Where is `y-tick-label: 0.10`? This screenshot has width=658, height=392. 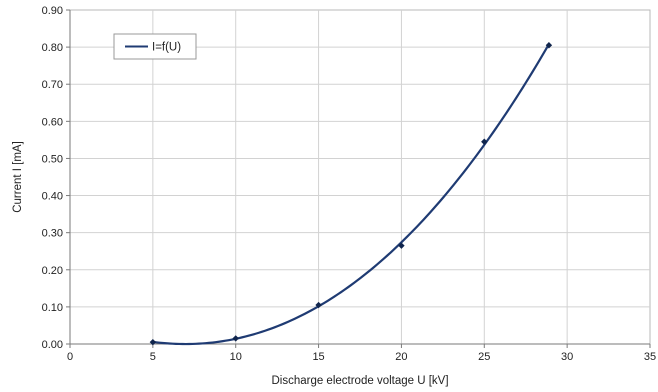
y-tick-label: 0.10 is located at coordinates (52, 308).